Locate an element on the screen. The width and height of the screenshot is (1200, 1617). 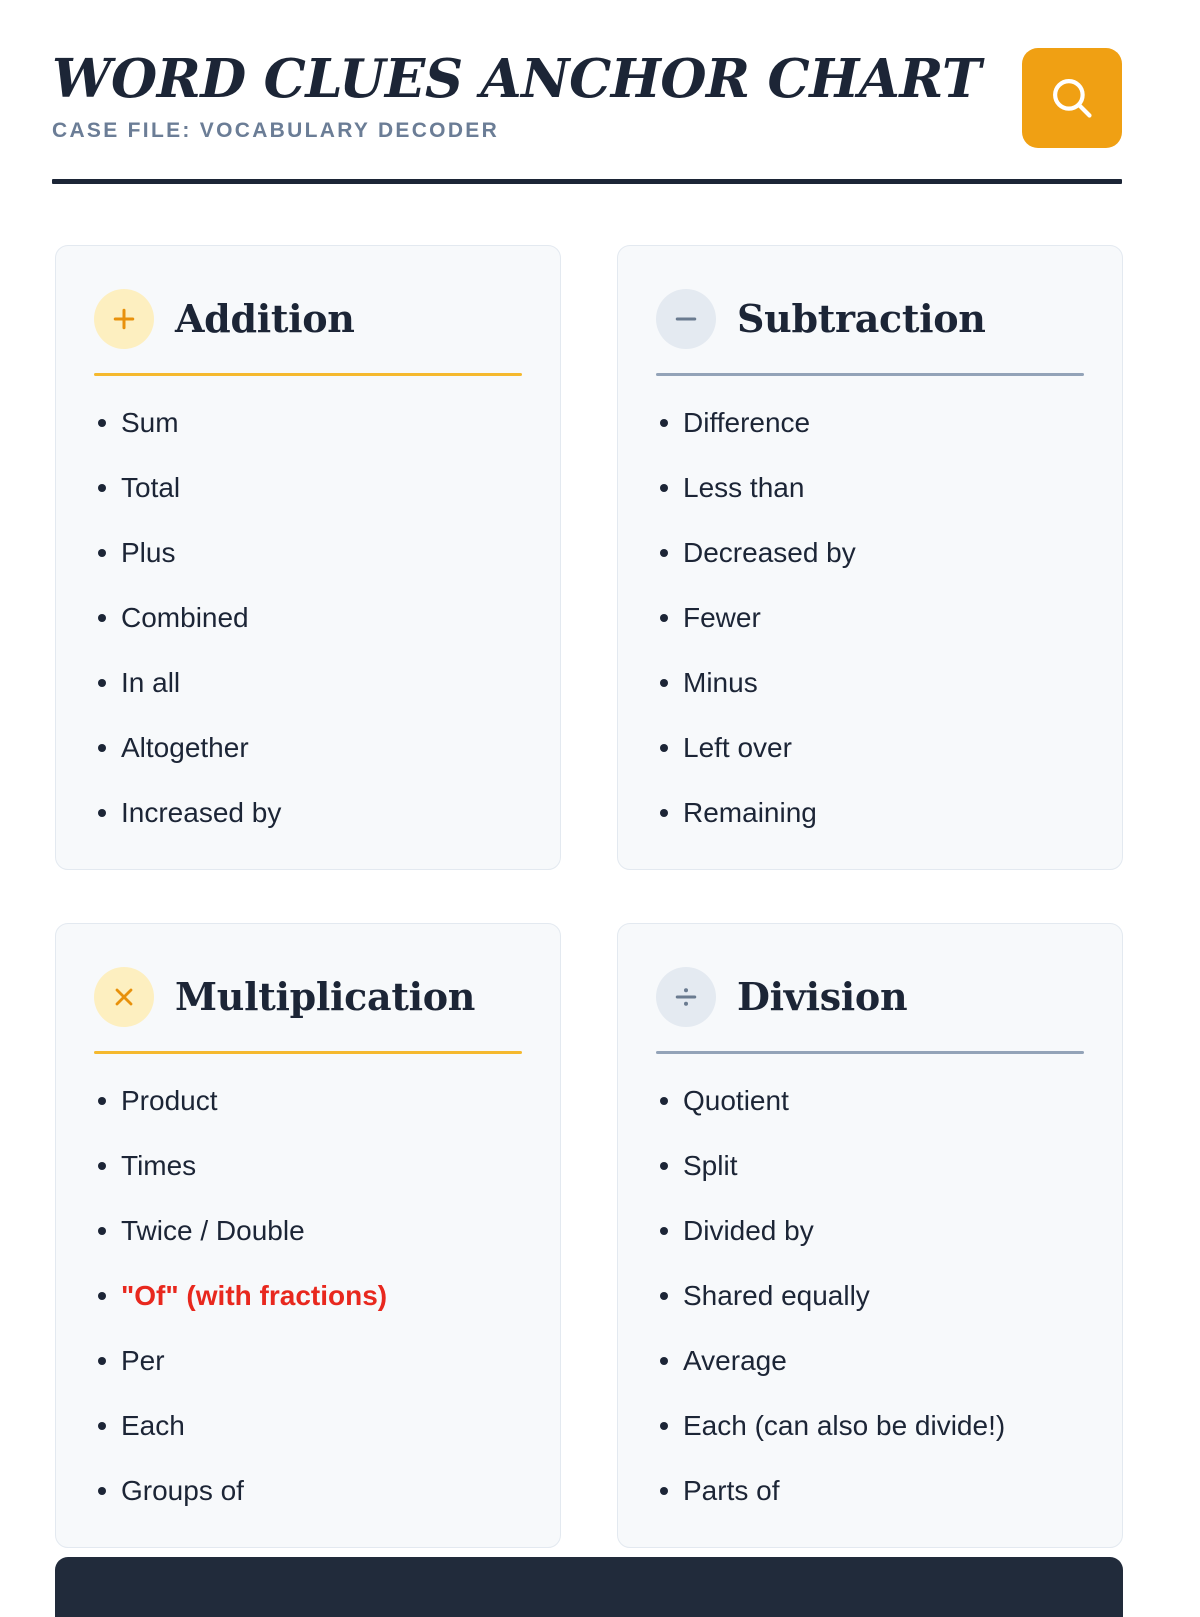
list-item: Per is located at coordinates (308, 1360).